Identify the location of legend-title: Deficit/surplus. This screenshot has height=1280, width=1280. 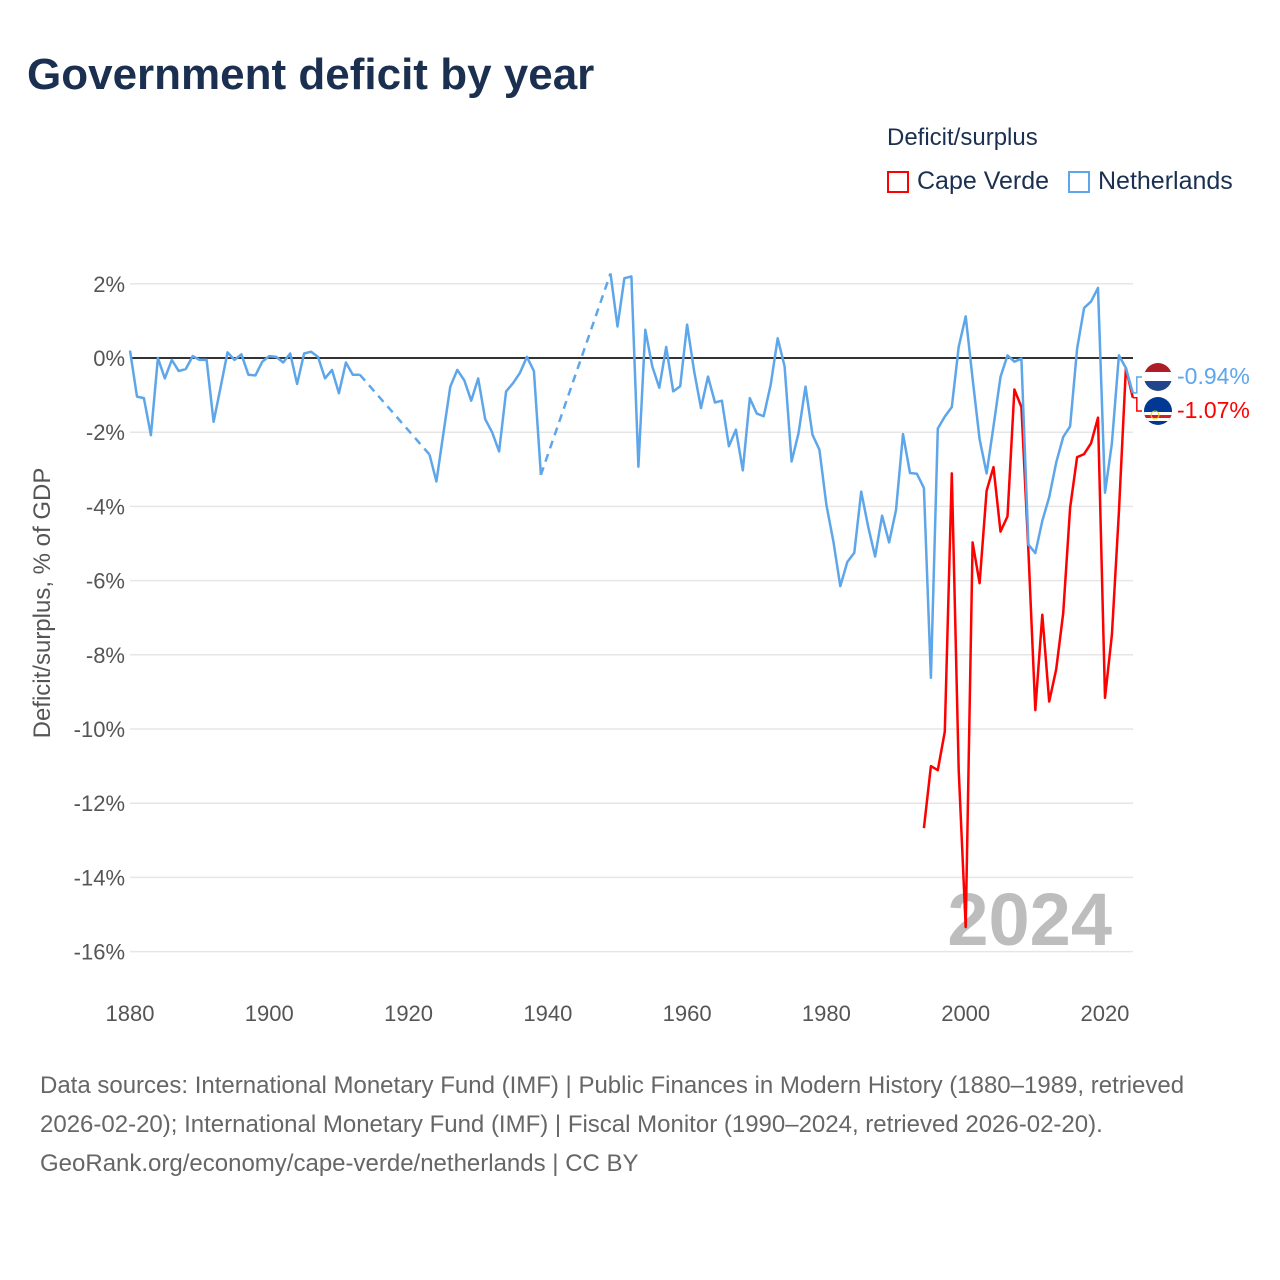
(962, 137).